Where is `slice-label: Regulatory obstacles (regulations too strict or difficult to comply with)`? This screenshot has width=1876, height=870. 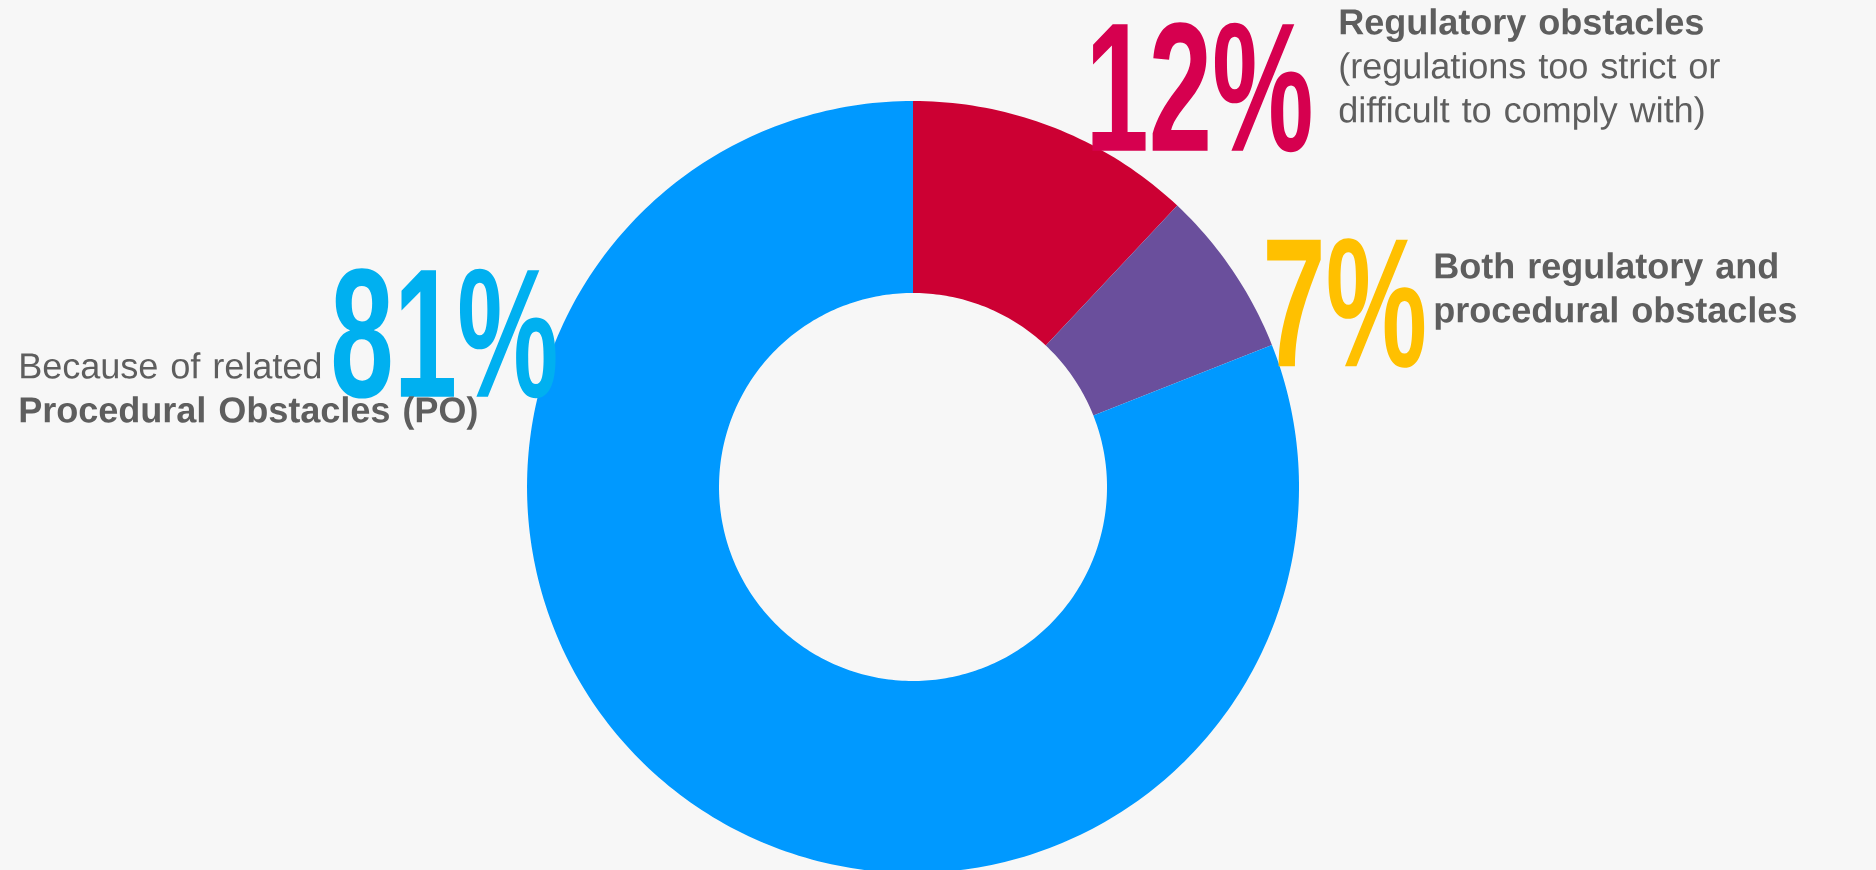
slice-label: Regulatory obstacles (regulations too strict or difficult to comply with) is located at coordinates (1529, 69).